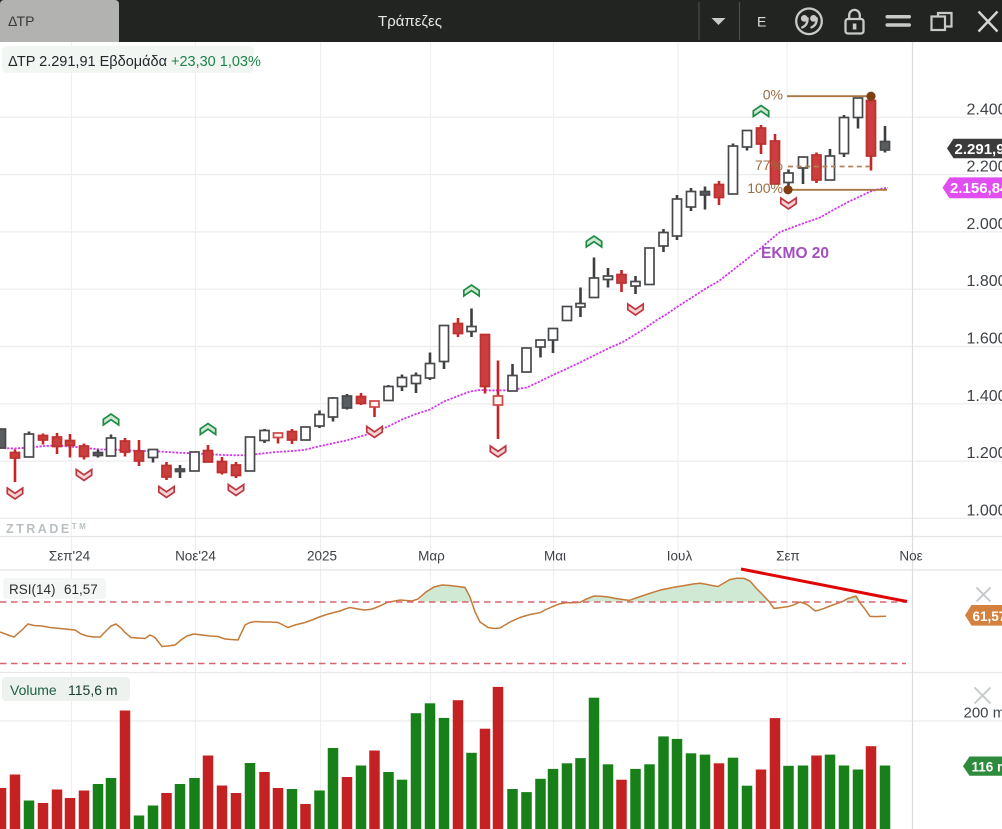 The image size is (1002, 829). What do you see at coordinates (984, 453) in the screenshot?
I see `svg-text: 1.200` at bounding box center [984, 453].